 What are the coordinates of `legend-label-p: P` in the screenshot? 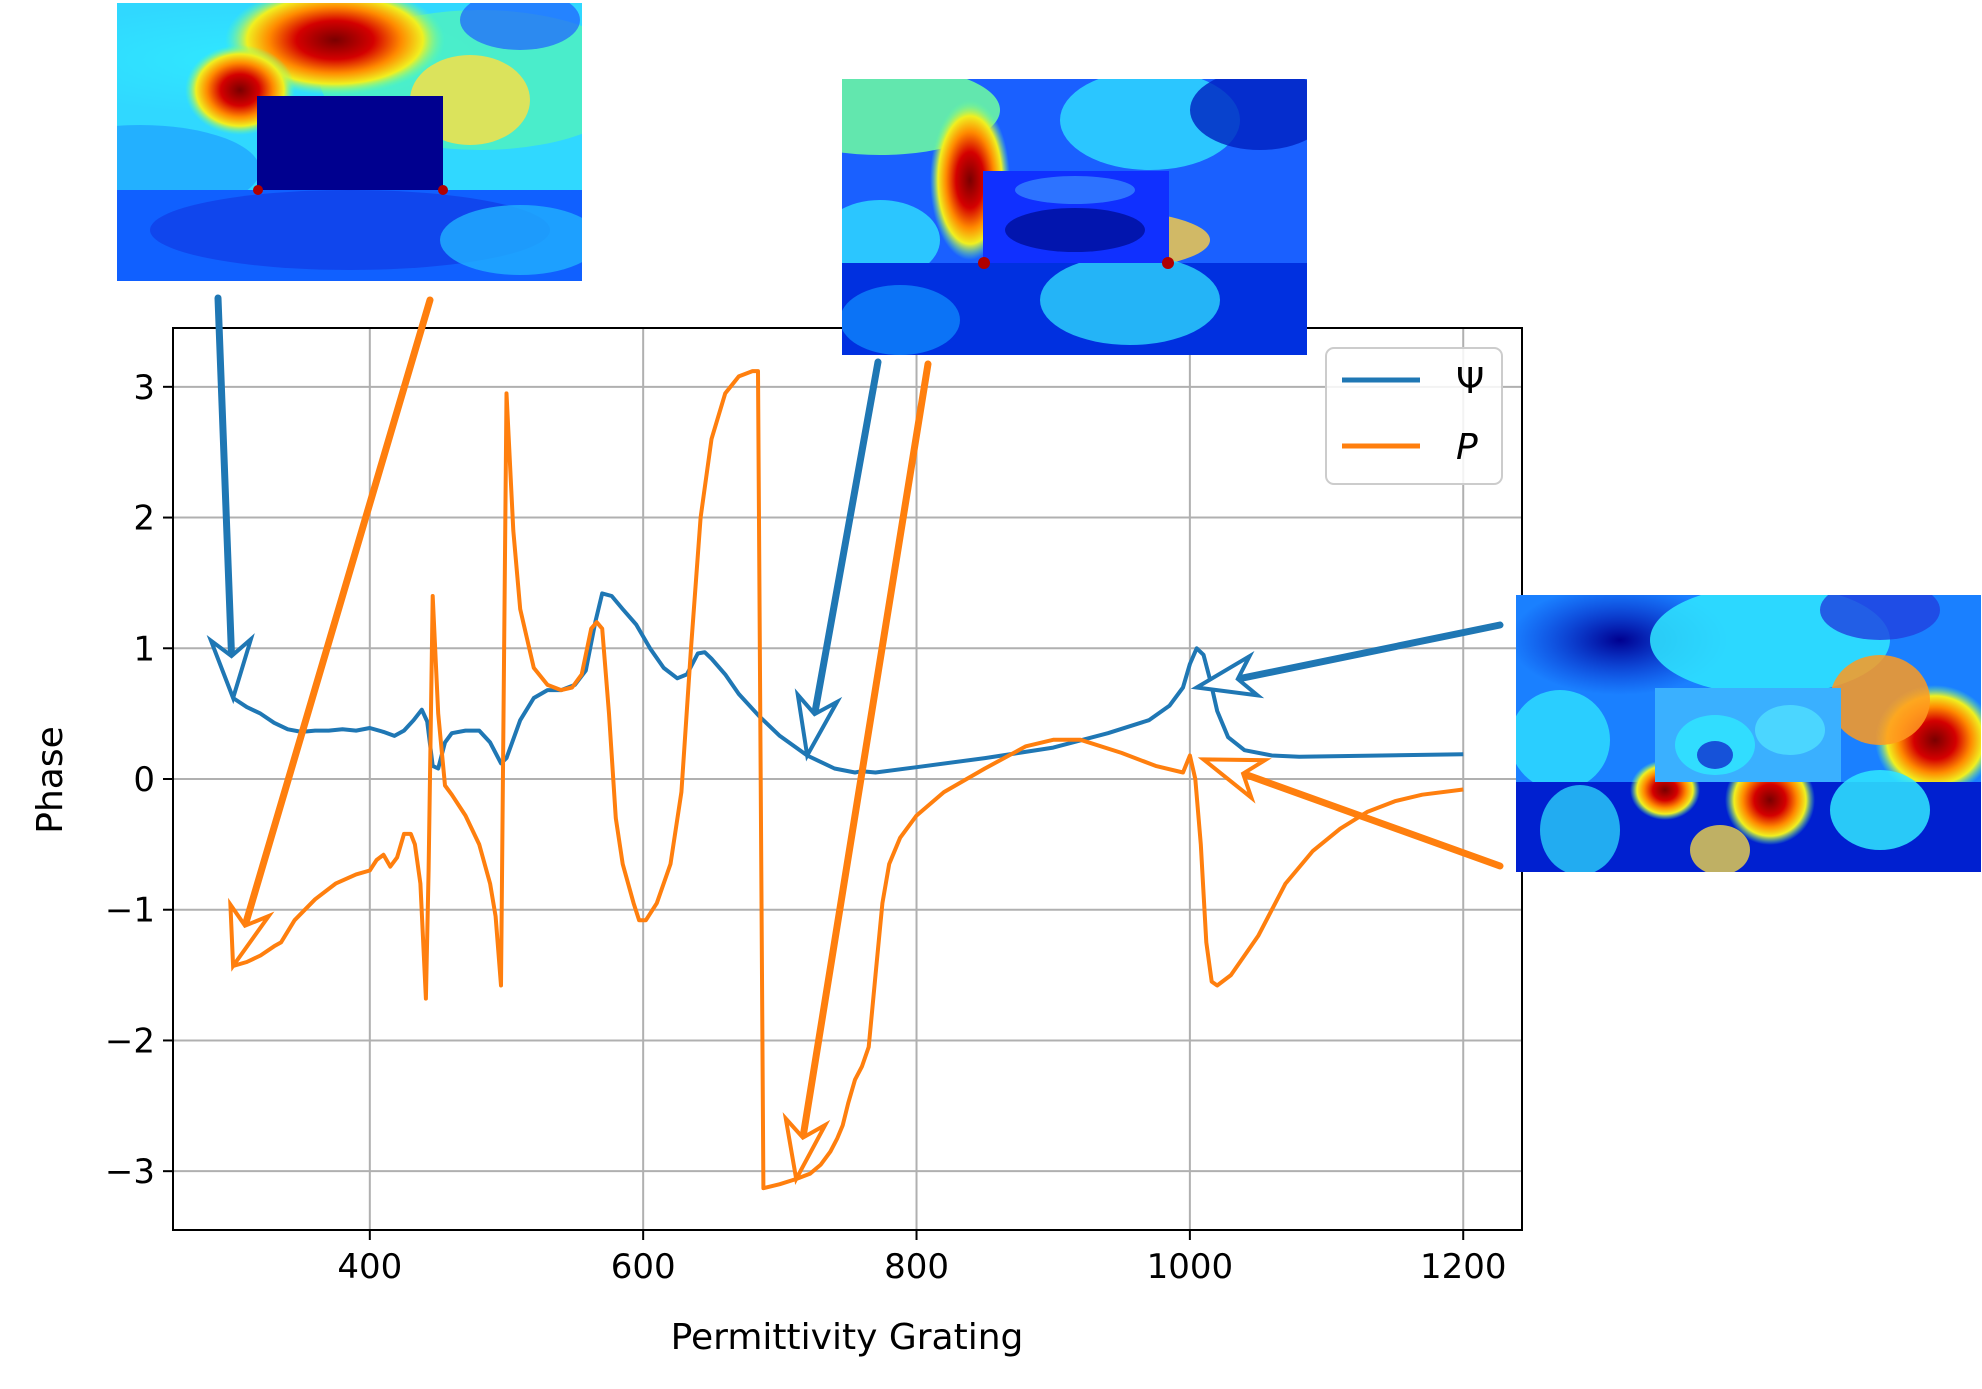 It's located at (1467, 447).